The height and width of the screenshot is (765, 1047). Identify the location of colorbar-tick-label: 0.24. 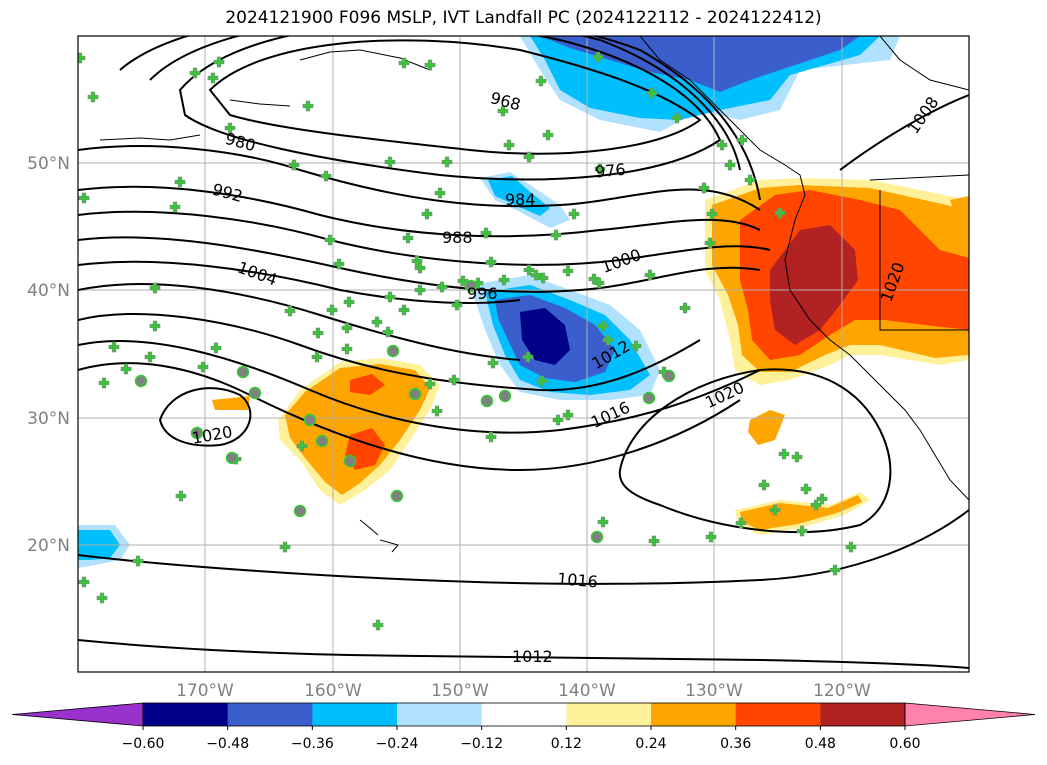
(650, 744).